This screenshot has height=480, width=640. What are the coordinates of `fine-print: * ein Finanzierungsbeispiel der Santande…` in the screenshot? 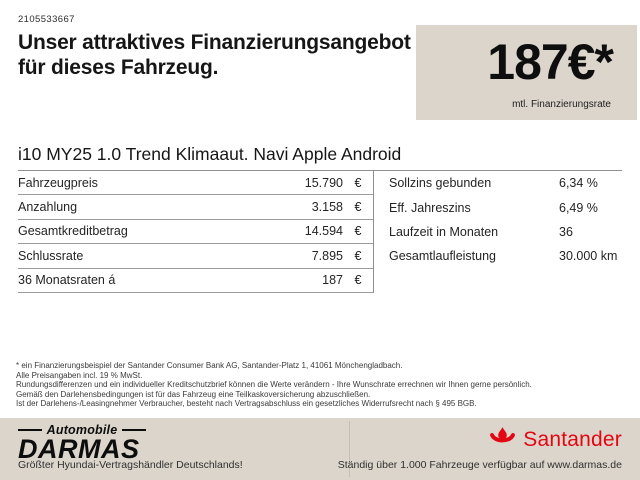 It's located at (322, 385).